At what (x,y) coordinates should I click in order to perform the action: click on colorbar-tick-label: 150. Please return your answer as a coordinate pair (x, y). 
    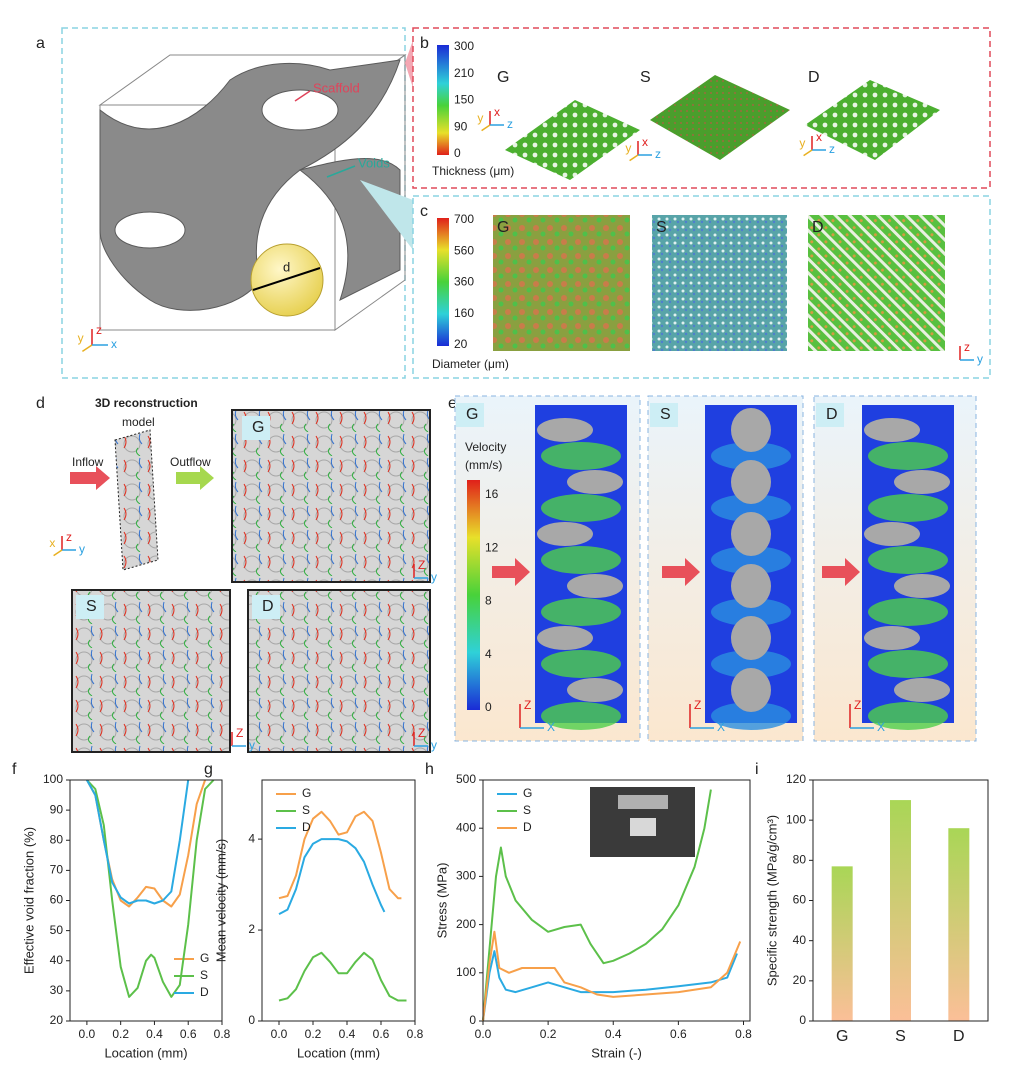
    Looking at the image, I should click on (464, 100).